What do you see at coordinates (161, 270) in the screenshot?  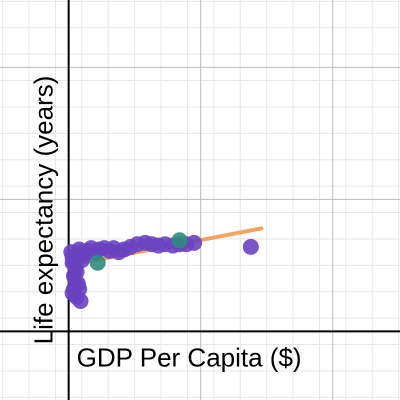 I see `points-group` at bounding box center [161, 270].